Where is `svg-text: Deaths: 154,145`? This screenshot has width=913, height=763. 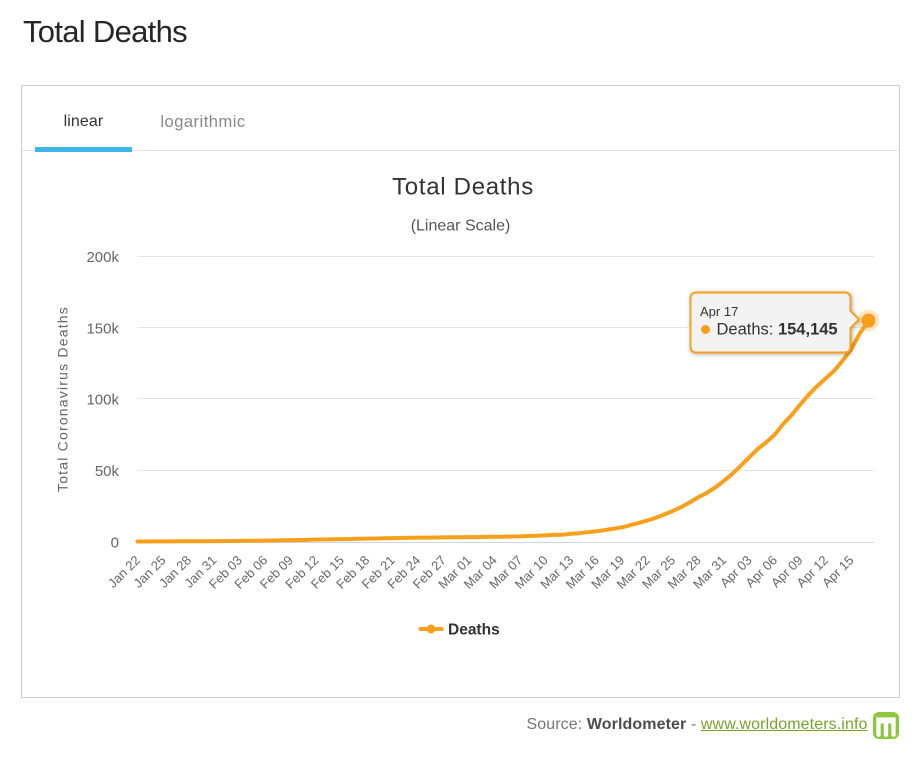 svg-text: Deaths: 154,145 is located at coordinates (777, 330).